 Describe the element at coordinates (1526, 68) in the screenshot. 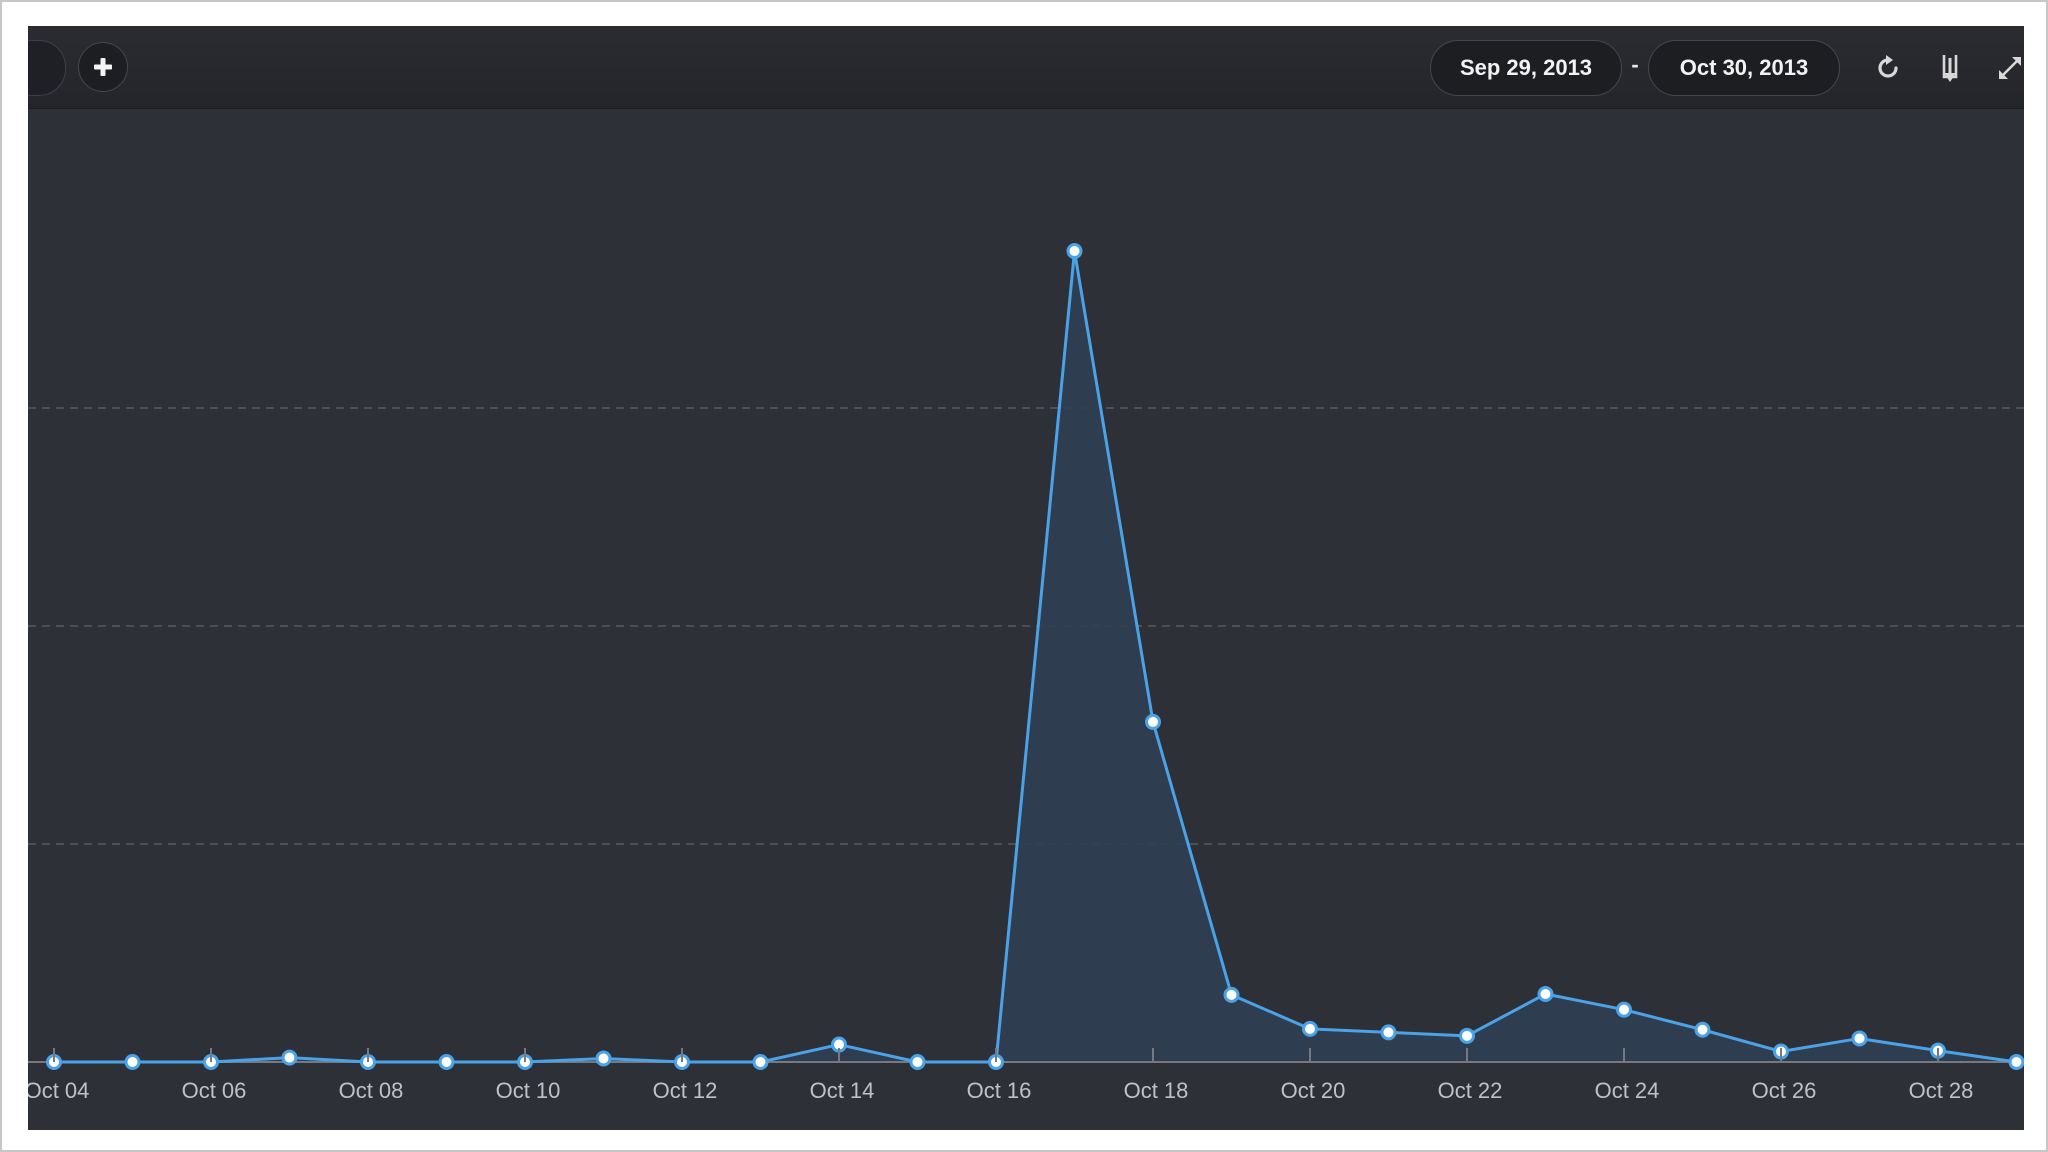

I see `start-date-picker: Sep 29, 2013` at that location.